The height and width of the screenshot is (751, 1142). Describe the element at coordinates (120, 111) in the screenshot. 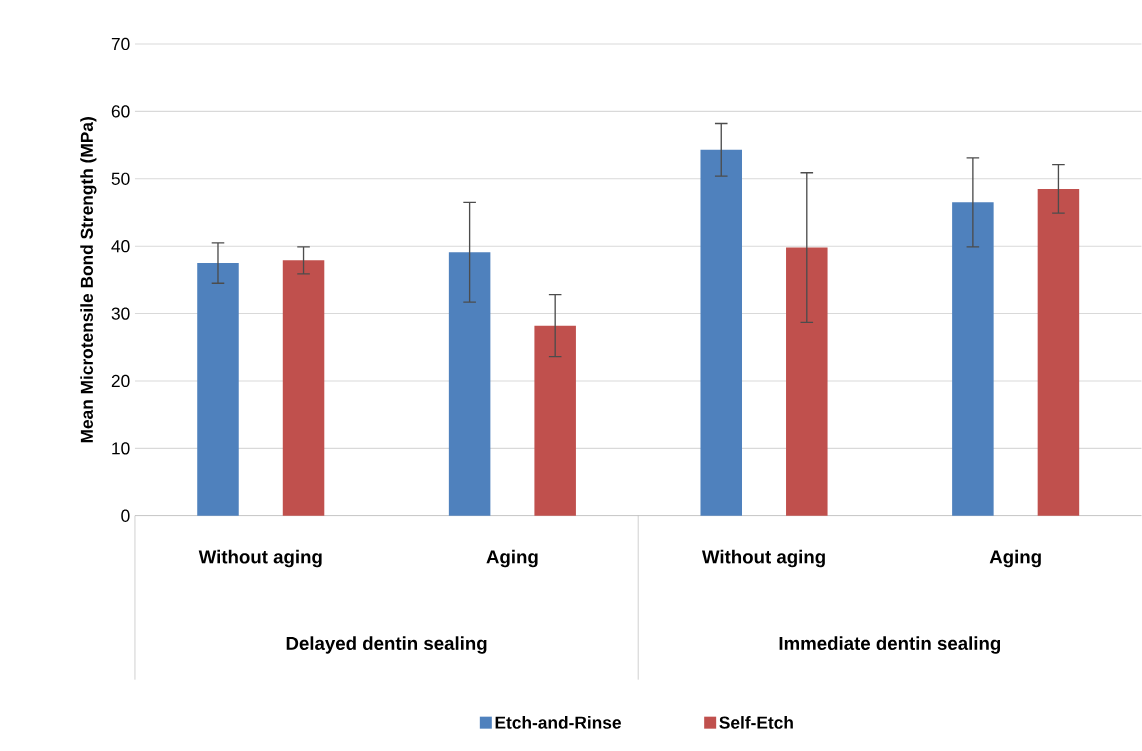

I see `y-tick-label: 60` at that location.